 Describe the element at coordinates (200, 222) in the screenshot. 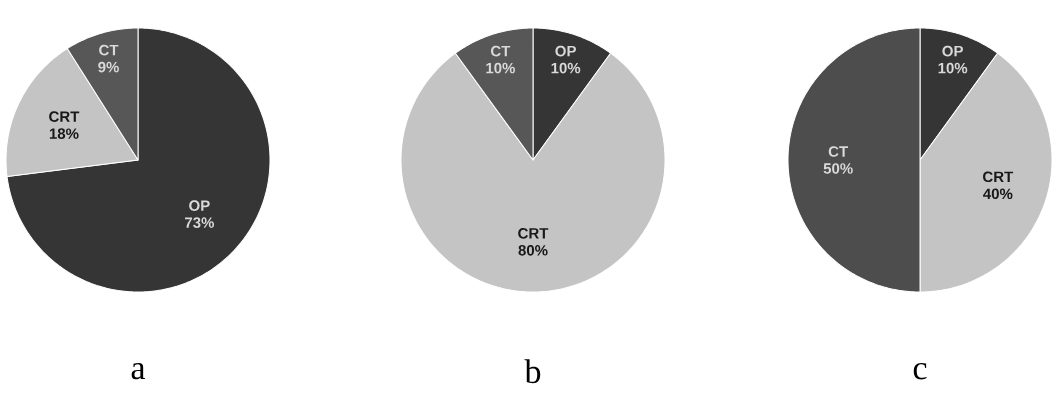

I see `data-label: 73%` at that location.